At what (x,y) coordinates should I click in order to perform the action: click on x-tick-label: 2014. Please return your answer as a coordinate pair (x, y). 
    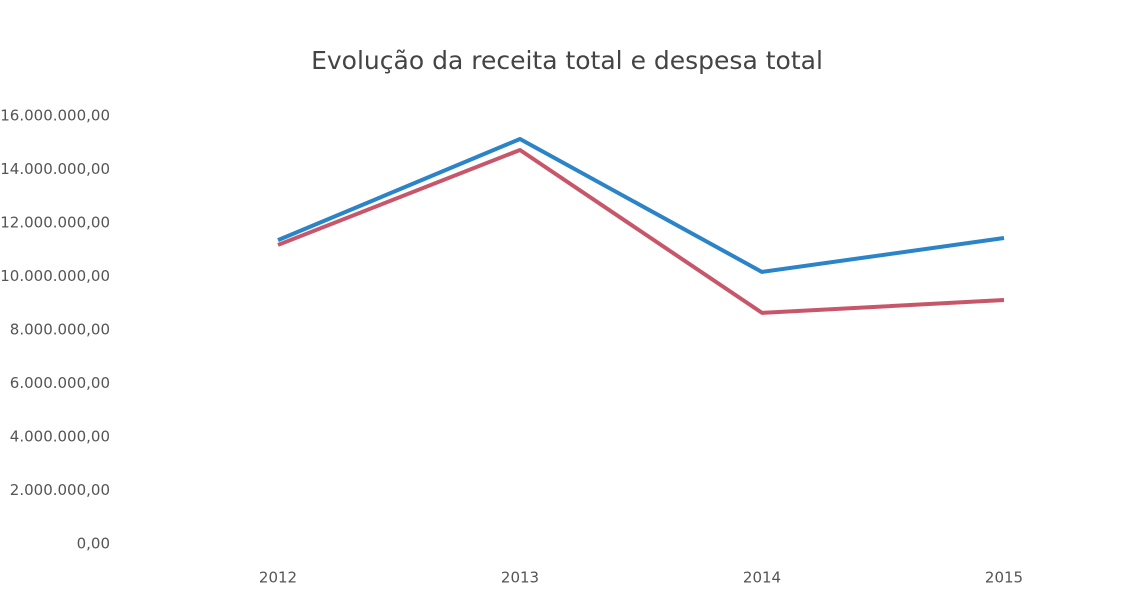
    Looking at the image, I should click on (762, 578).